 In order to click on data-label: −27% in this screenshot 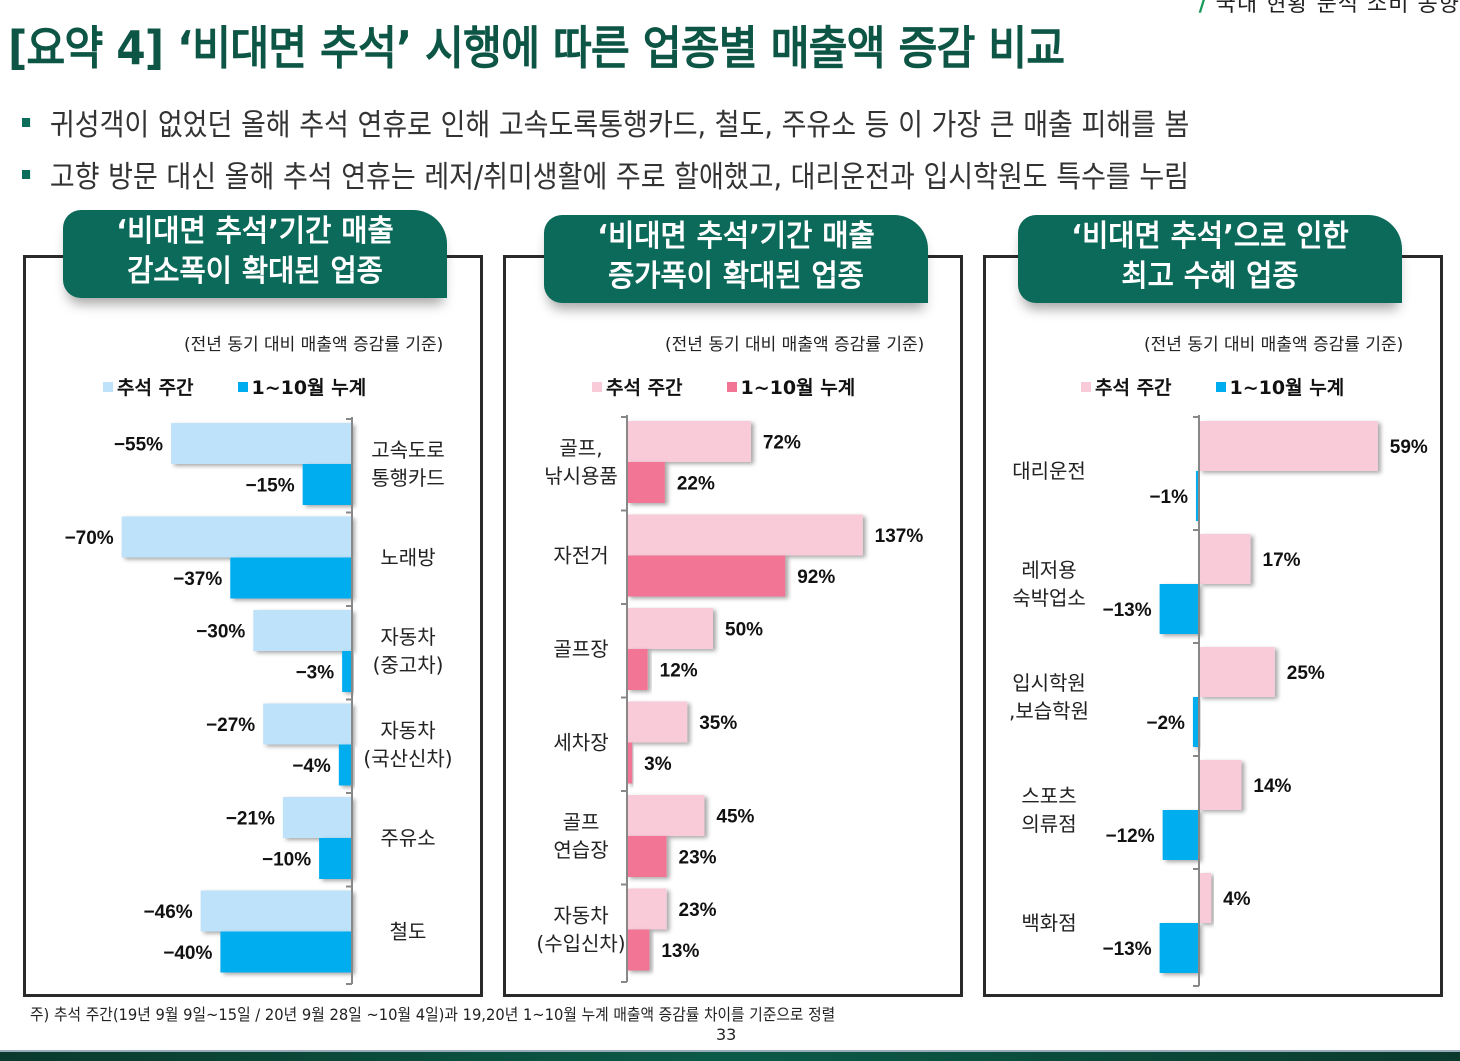, I will do `click(230, 725)`.